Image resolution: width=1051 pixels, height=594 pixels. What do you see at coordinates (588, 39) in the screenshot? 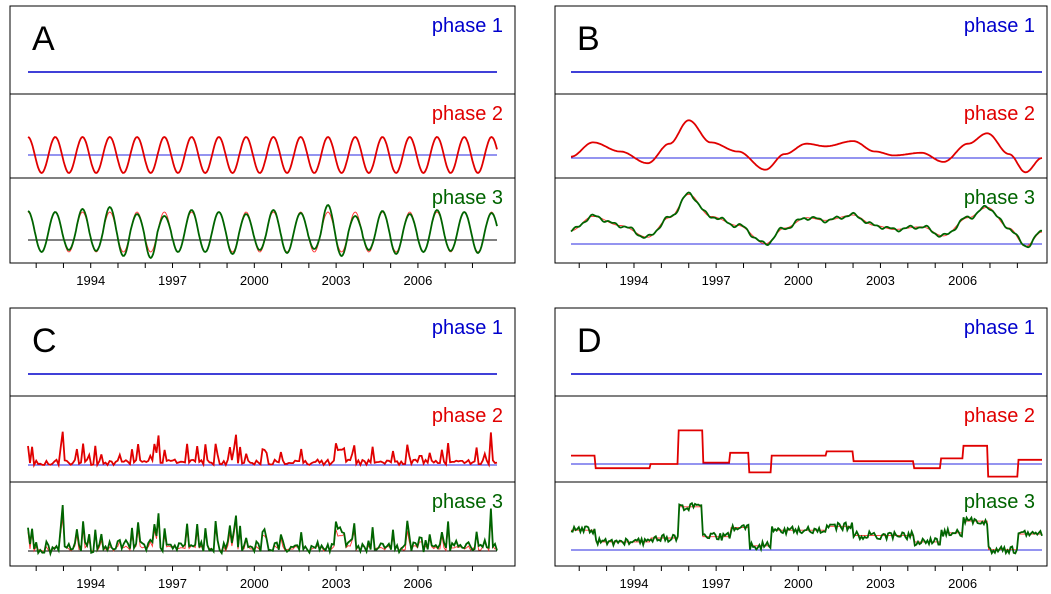
I see `panel-letter: B` at bounding box center [588, 39].